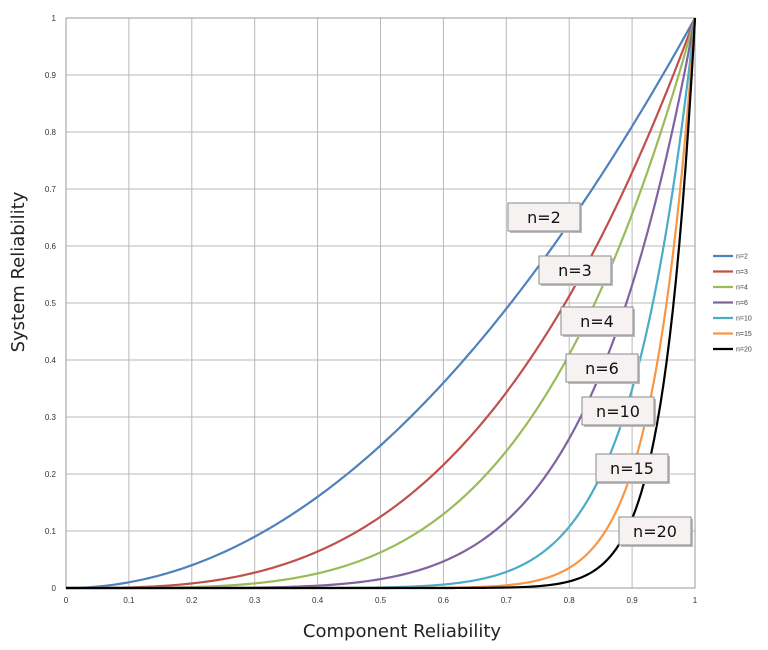 Image resolution: width=768 pixels, height=650 pixels. I want to click on callout-label: n=20, so click(655, 531).